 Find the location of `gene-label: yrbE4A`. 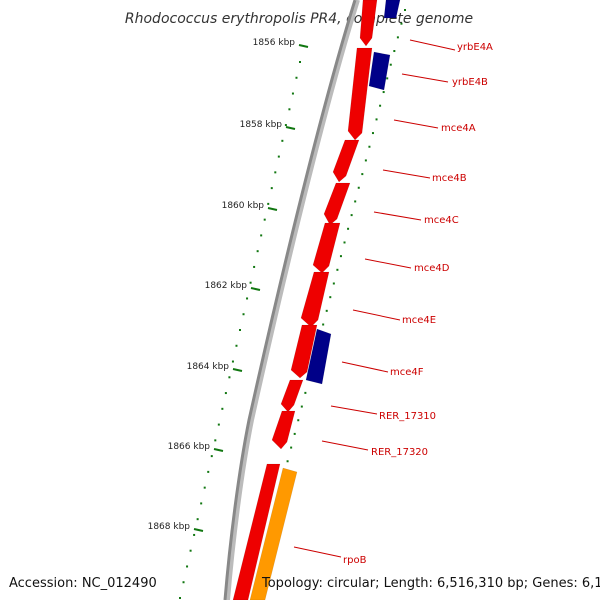

gene-label: yrbE4A is located at coordinates (475, 47).